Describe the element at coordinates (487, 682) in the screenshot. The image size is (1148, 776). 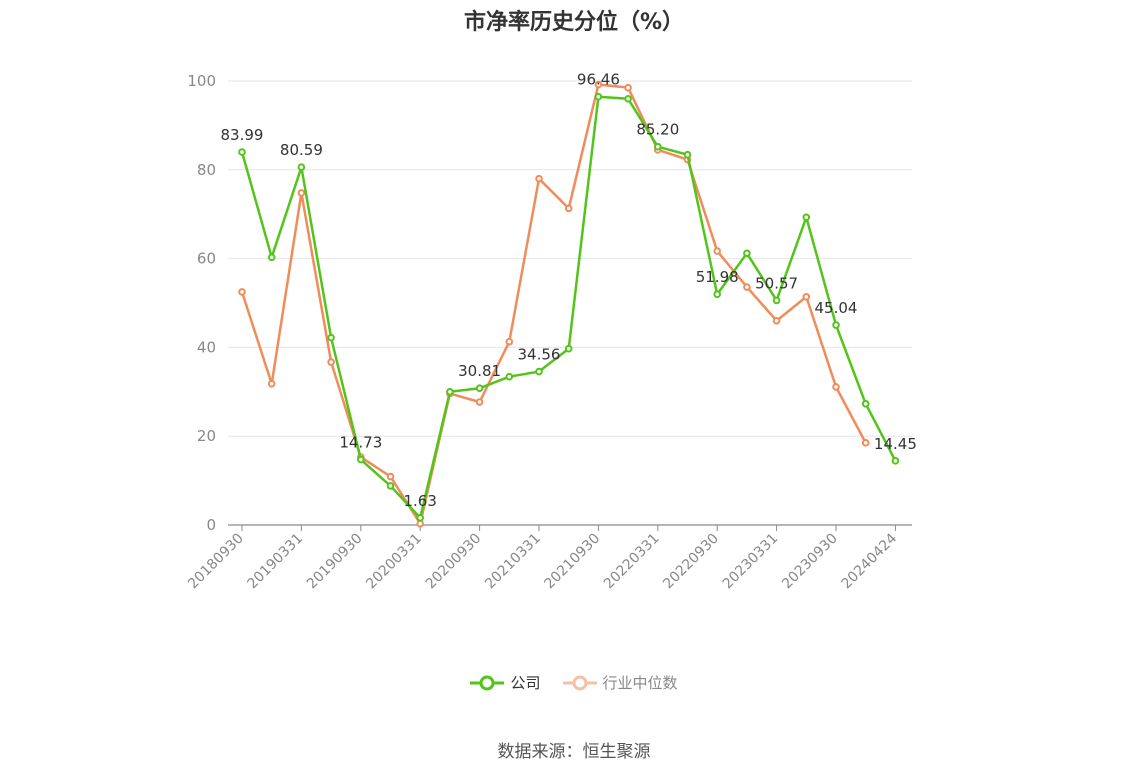
I see `legend-company-icon` at that location.